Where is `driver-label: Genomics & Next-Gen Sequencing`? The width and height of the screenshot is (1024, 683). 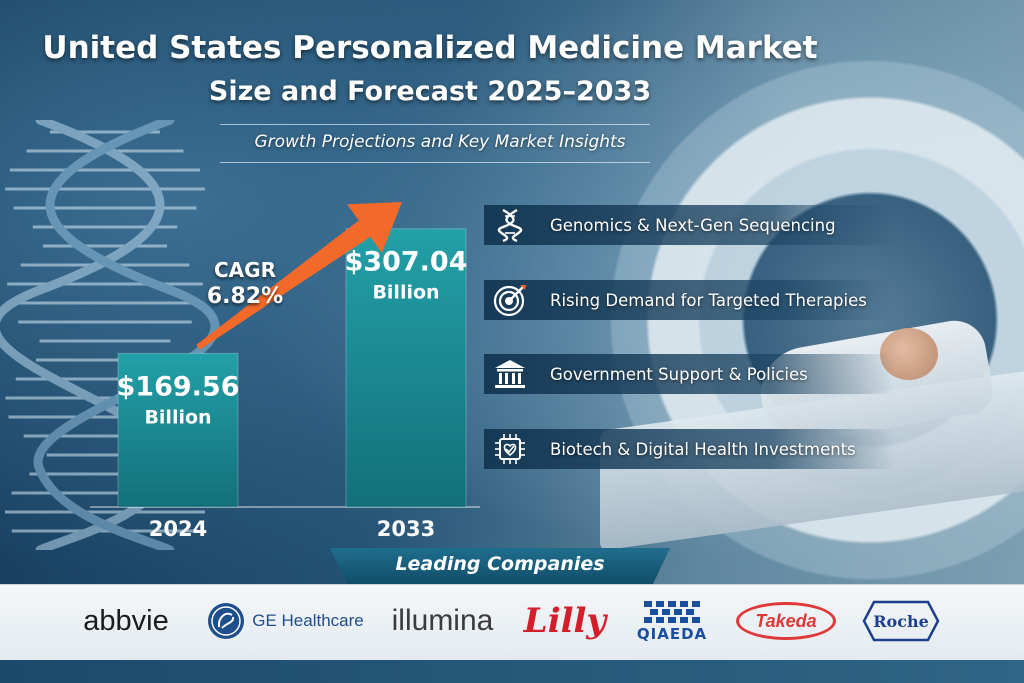
driver-label: Genomics & Next-Gen Sequencing is located at coordinates (693, 225).